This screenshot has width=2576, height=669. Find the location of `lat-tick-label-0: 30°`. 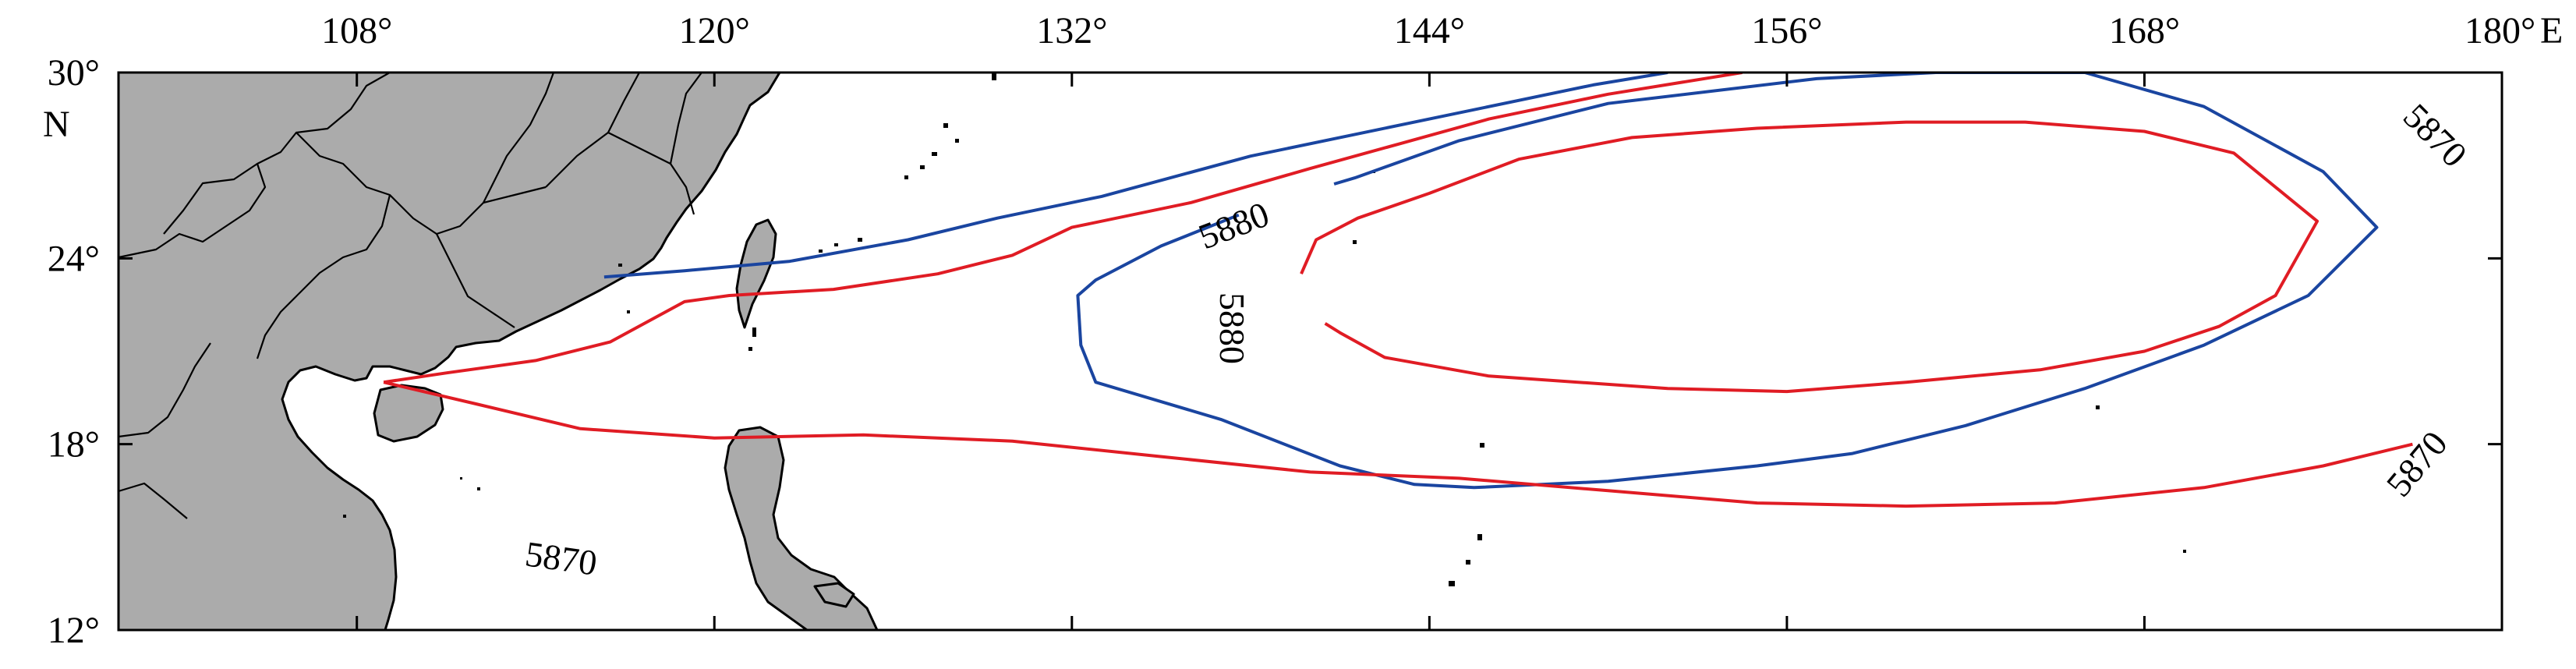

lat-tick-label-0: 30° is located at coordinates (74, 73).